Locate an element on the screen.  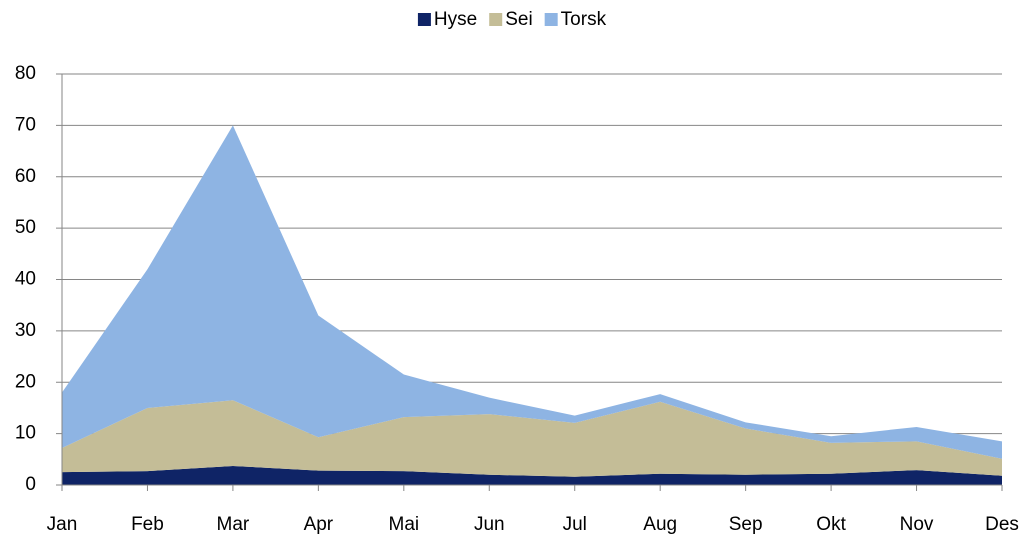
y-tick-label: 60 is located at coordinates (25, 176).